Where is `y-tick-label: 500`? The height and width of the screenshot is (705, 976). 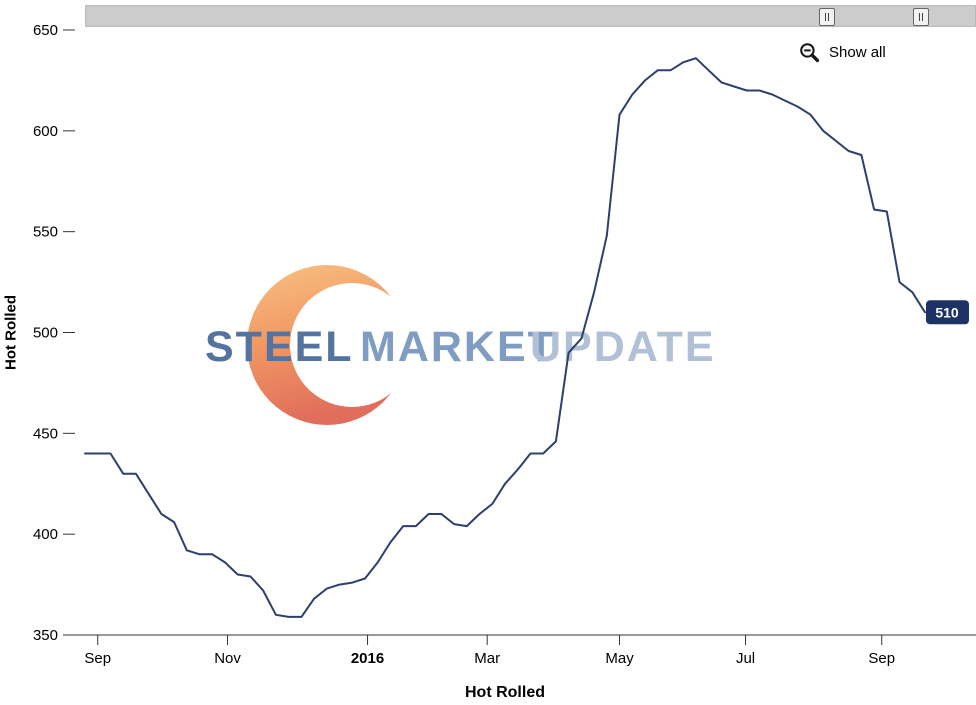
y-tick-label: 500 is located at coordinates (45, 333).